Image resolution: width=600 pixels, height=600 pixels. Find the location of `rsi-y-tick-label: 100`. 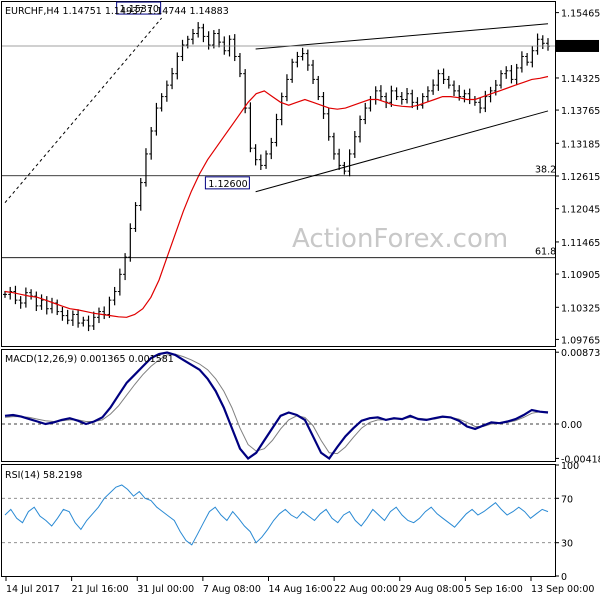

rsi-y-tick-label: 100 is located at coordinates (570, 466).